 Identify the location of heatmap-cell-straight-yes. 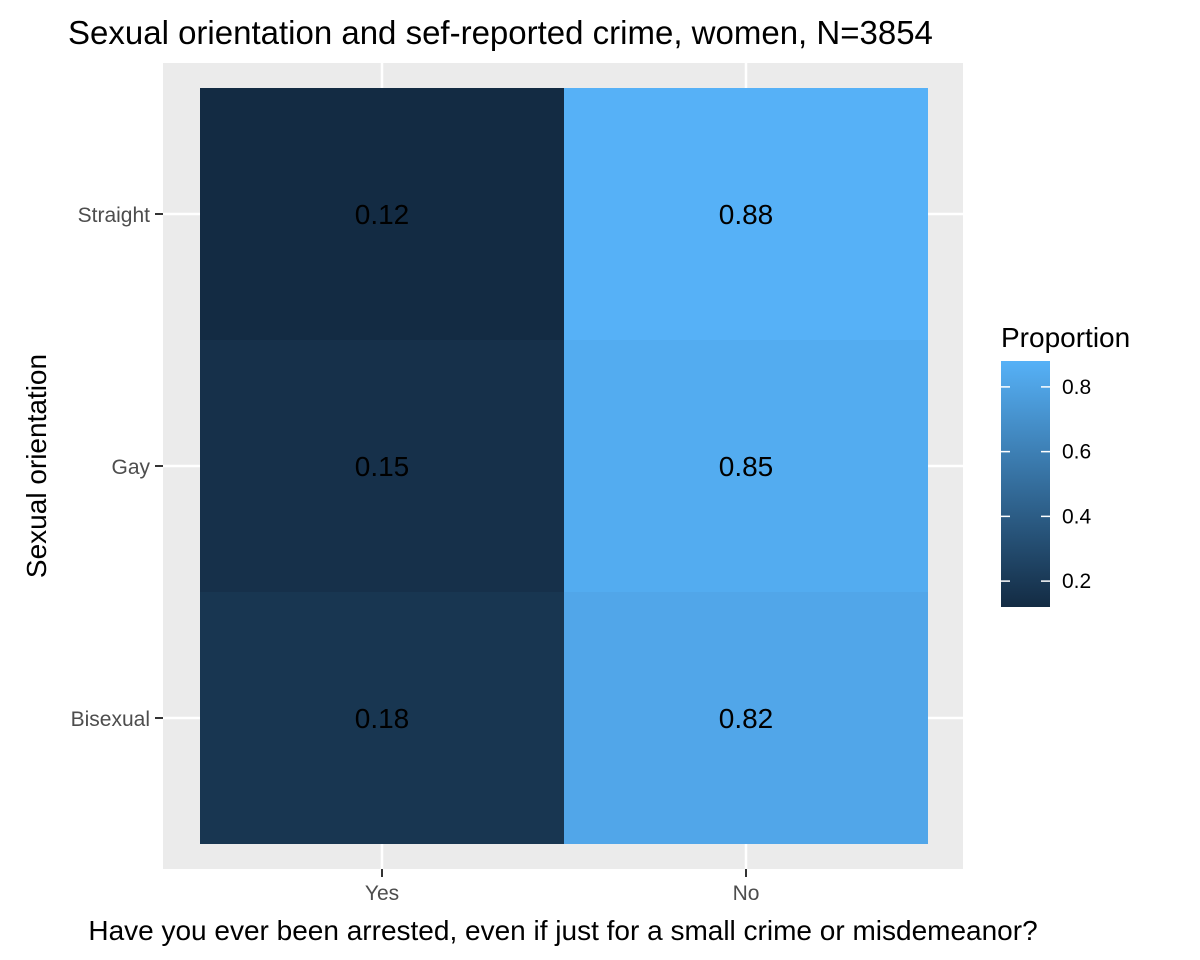
(382, 214).